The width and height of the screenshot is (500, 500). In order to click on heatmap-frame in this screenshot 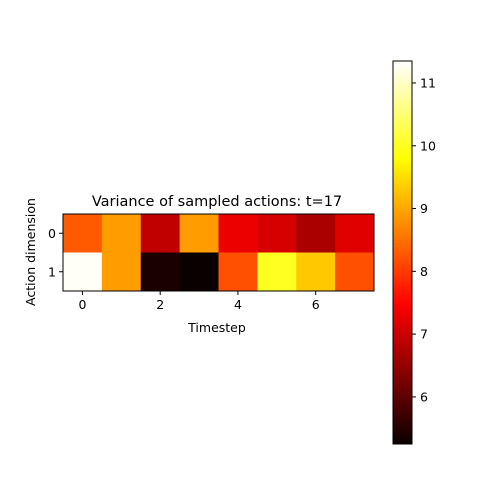, I will do `click(218, 252)`.